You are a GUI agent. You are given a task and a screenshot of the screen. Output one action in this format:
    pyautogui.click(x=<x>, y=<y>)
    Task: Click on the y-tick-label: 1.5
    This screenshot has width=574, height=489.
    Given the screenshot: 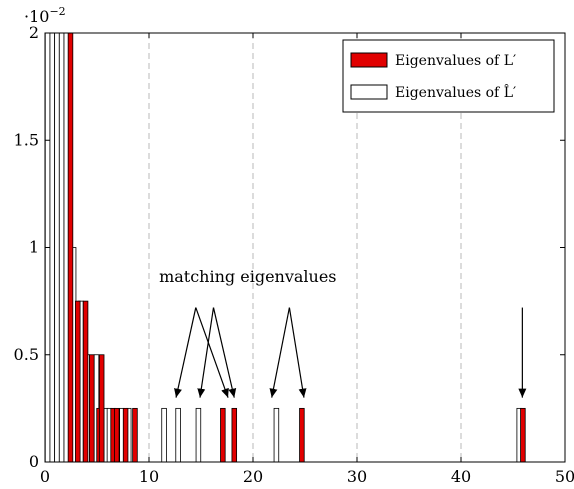 What is the action you would take?
    pyautogui.click(x=26, y=139)
    